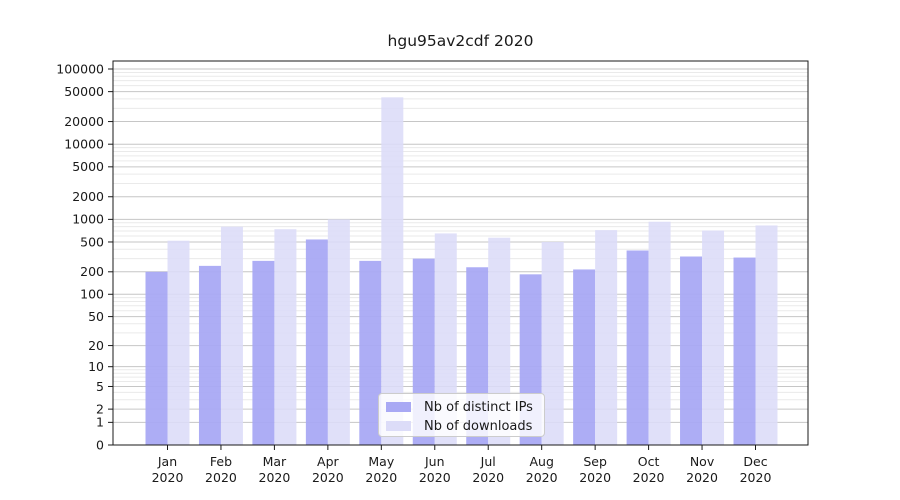 This screenshot has width=900, height=500. Describe the element at coordinates (263, 352) in the screenshot. I see `bar-distinct-ips-mar` at that location.